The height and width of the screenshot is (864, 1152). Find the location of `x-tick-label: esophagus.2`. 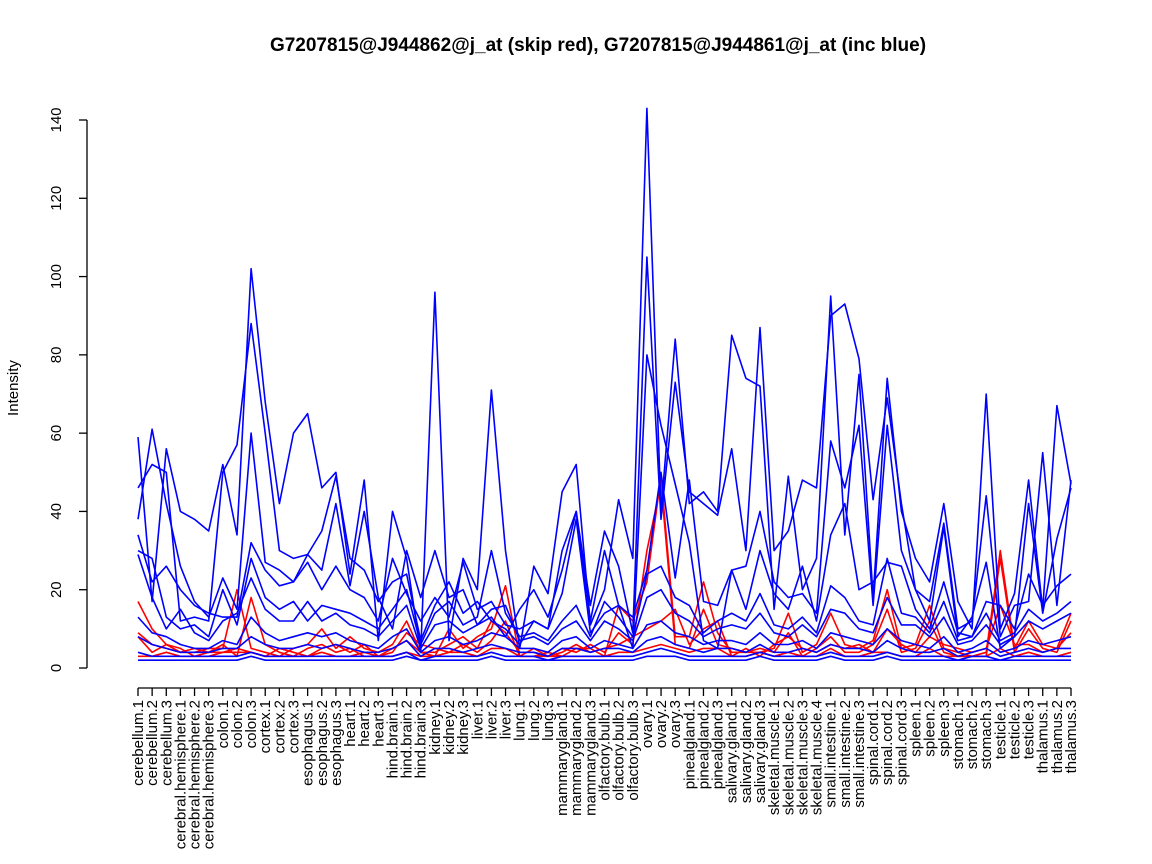

x-tick-label: esophagus.2 is located at coordinates (322, 743).